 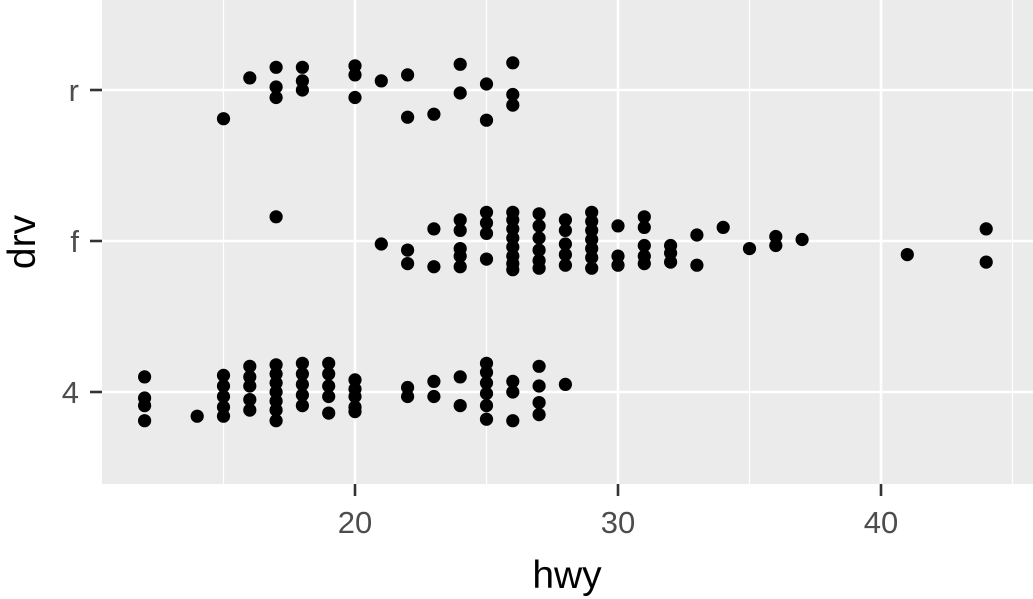 I want to click on x-axis-tick-labels: 20 30 40, so click(x=618, y=522).